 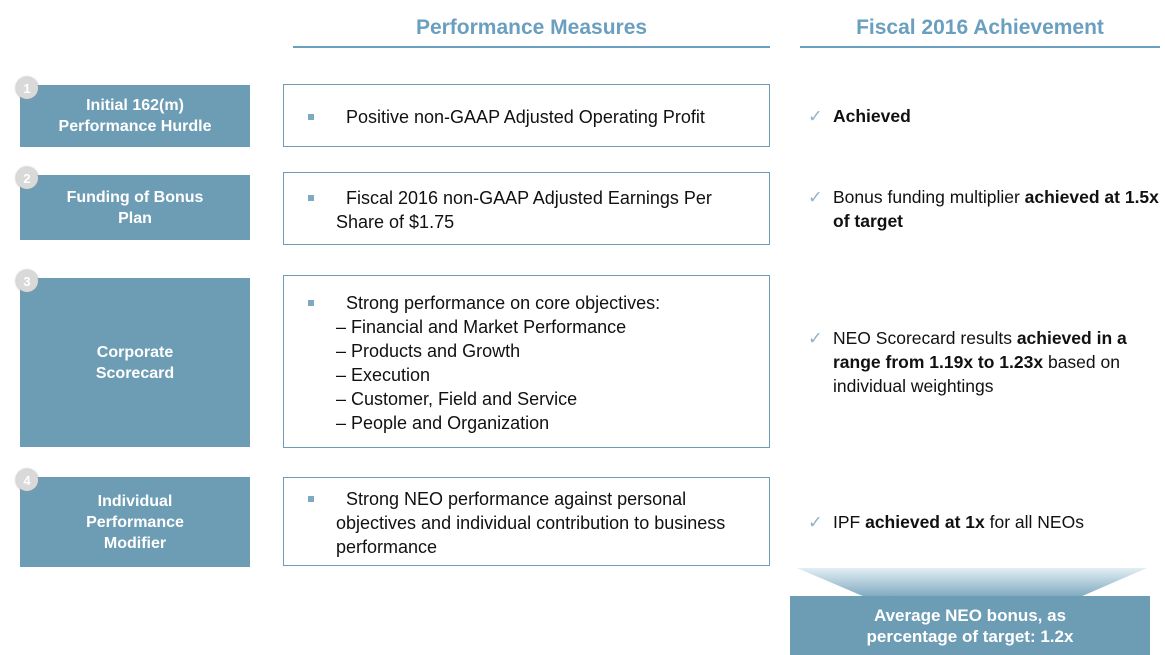 I want to click on row-label: Funding of Bonus Plan, so click(x=135, y=207).